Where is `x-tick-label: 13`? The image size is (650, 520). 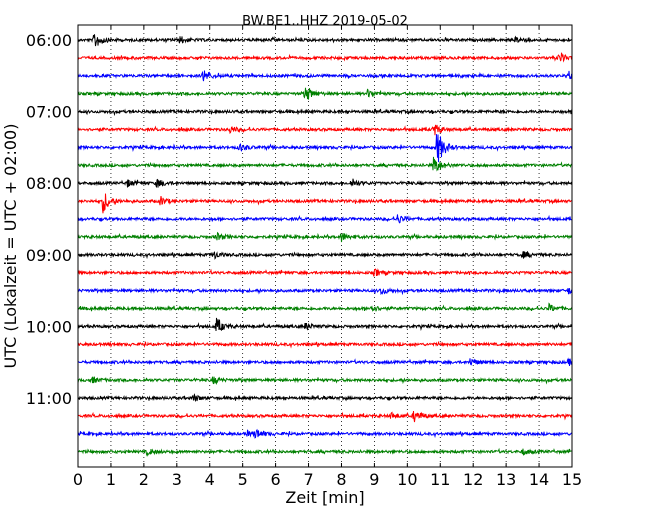
x-tick-label: 13 is located at coordinates (506, 479).